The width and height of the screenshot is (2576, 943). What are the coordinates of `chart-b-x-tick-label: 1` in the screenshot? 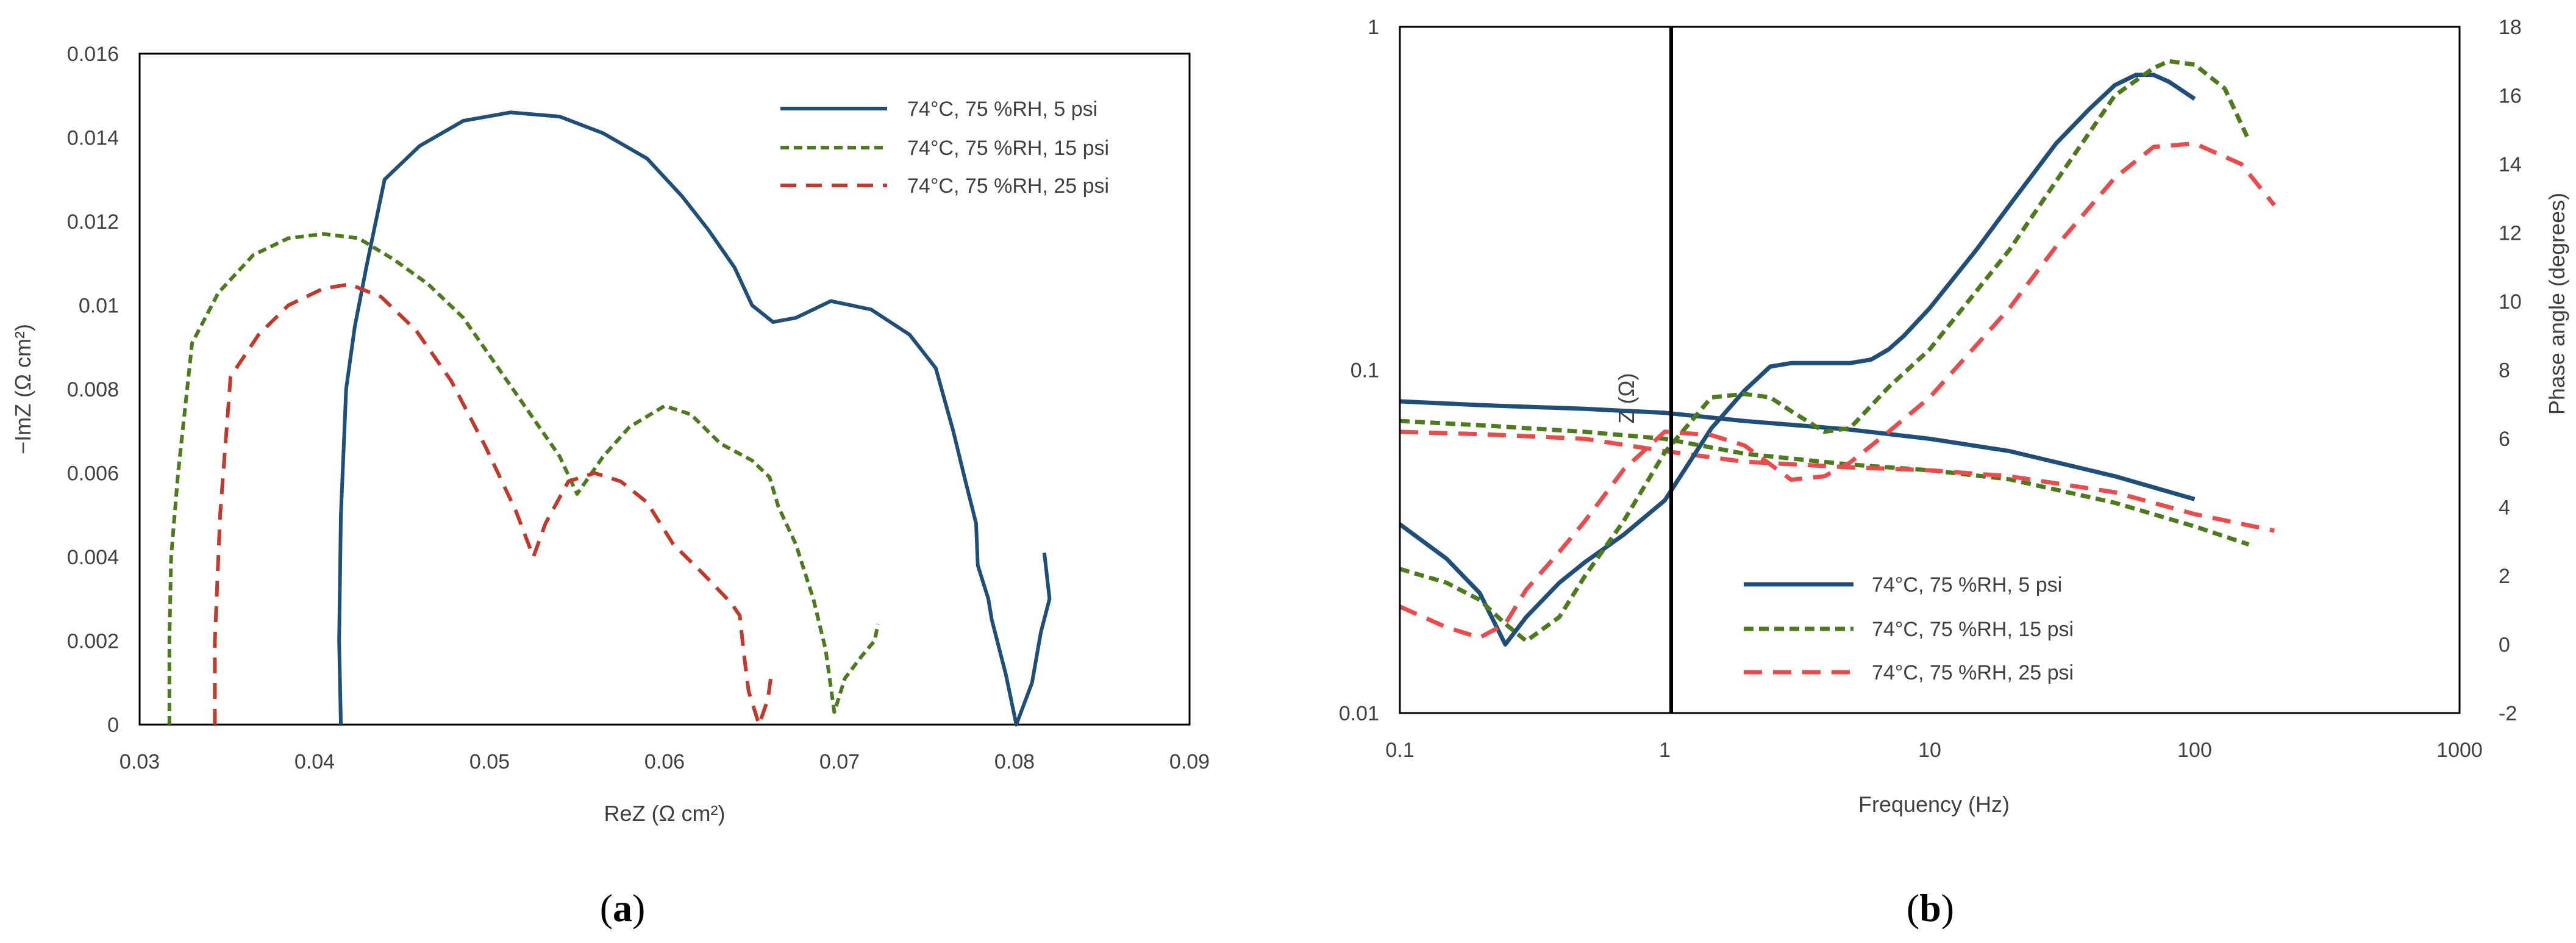 It's located at (1665, 750).